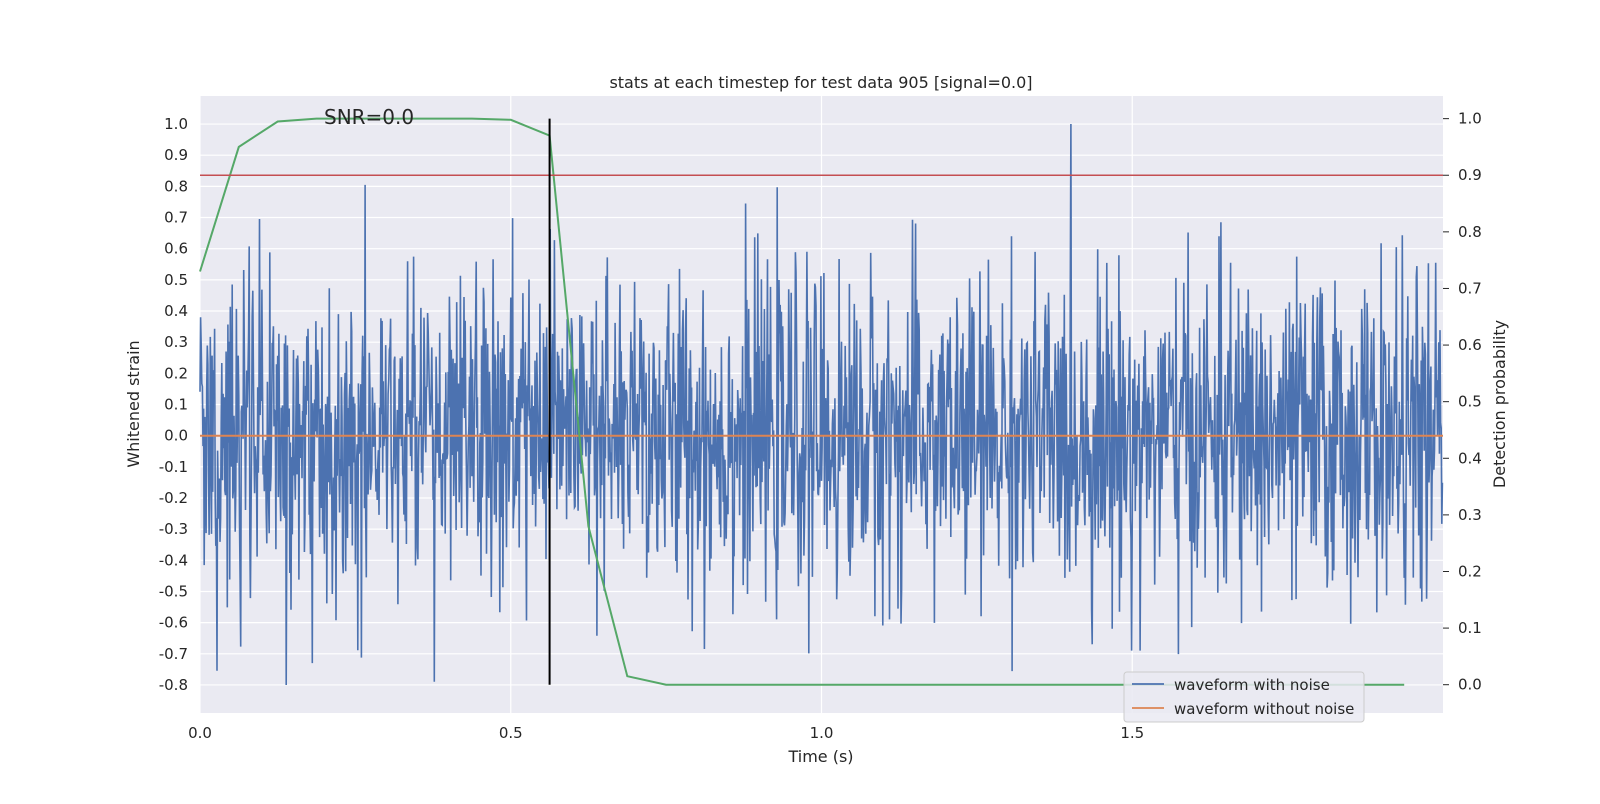  What do you see at coordinates (176, 280) in the screenshot?
I see `left-tick-label: 0.5` at bounding box center [176, 280].